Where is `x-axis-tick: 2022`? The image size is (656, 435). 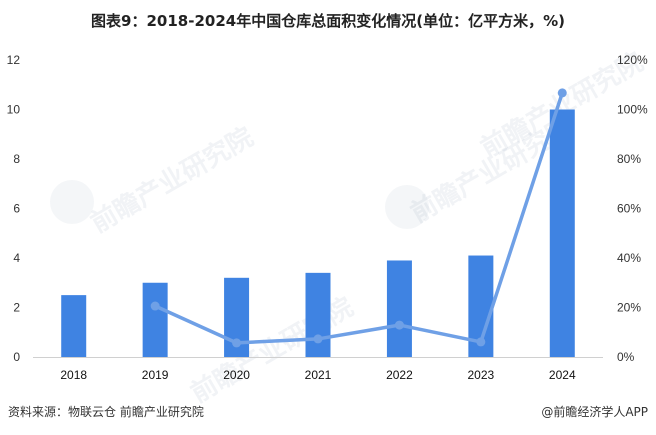 x-axis-tick: 2022 is located at coordinates (399, 375).